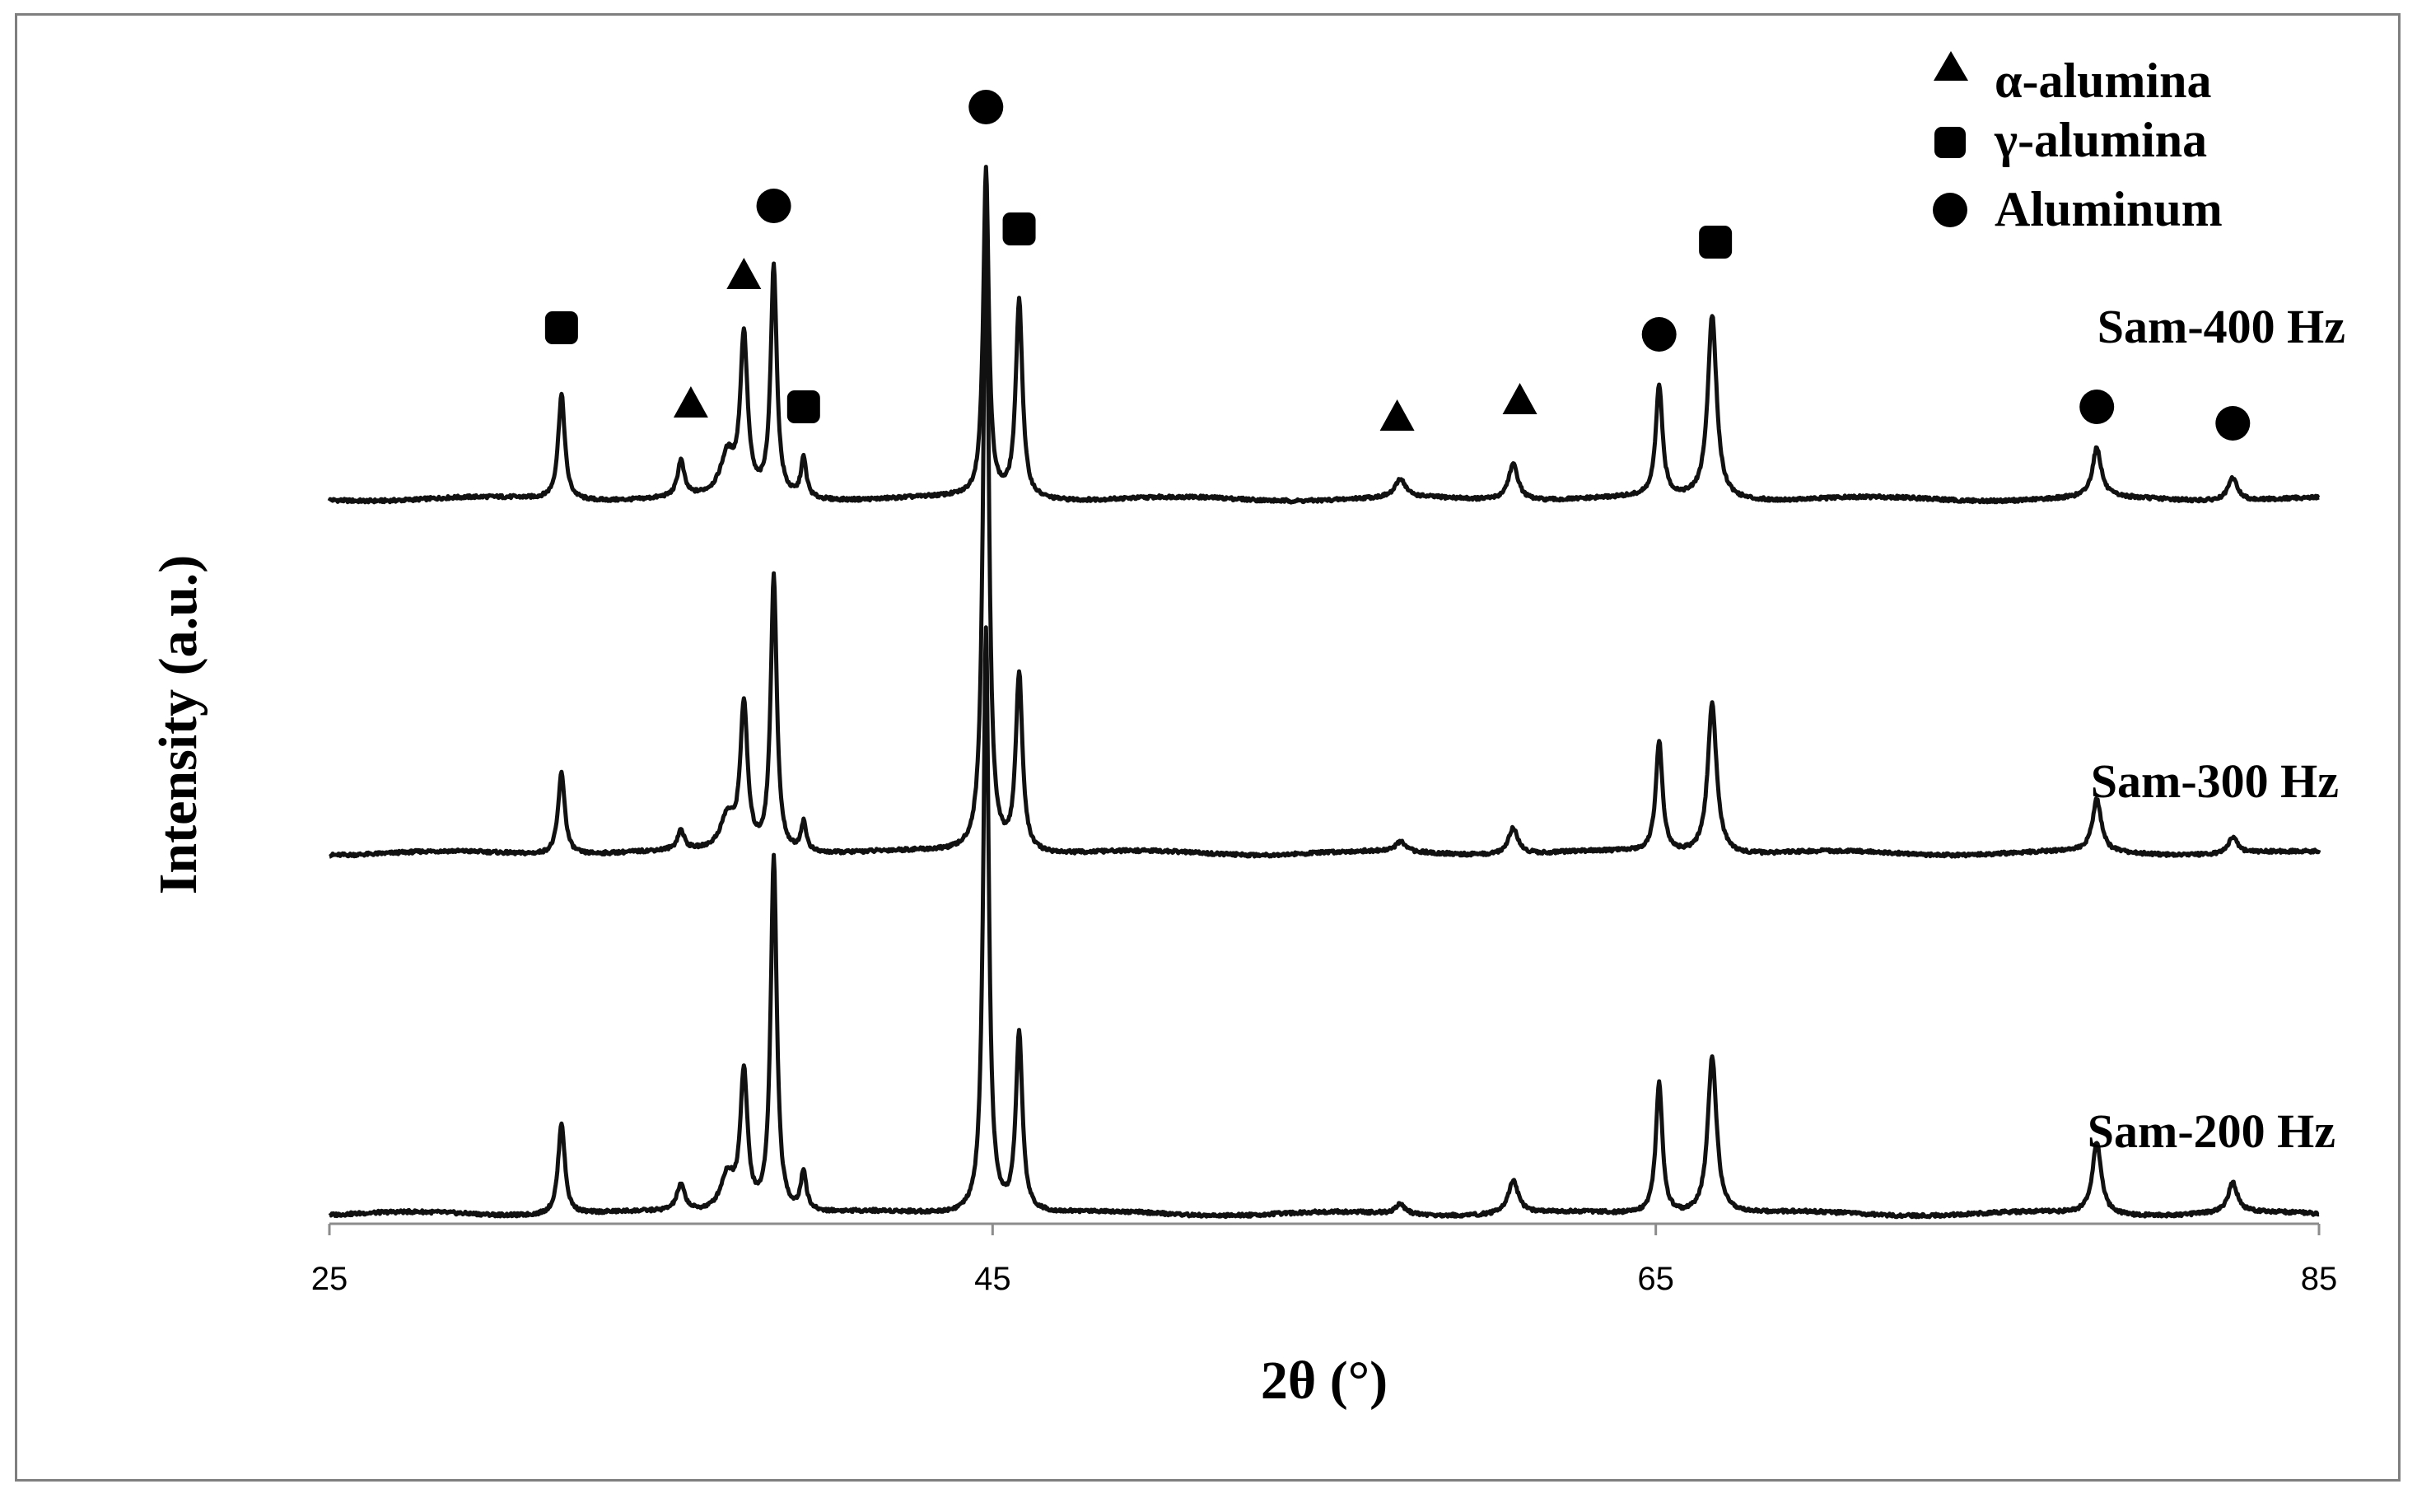  Describe the element at coordinates (2100, 140) in the screenshot. I see `legend-label-gamma-alumina: γ-alumina` at that location.